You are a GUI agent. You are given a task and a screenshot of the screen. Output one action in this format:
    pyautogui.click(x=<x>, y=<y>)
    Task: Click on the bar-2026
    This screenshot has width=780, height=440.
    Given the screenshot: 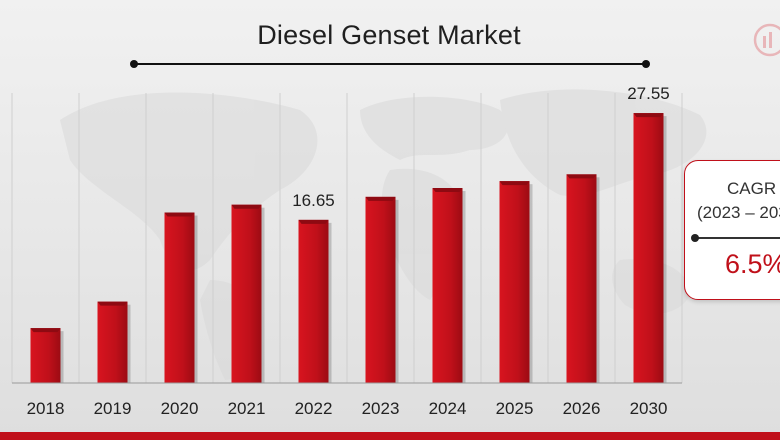 What is the action you would take?
    pyautogui.click(x=583, y=278)
    